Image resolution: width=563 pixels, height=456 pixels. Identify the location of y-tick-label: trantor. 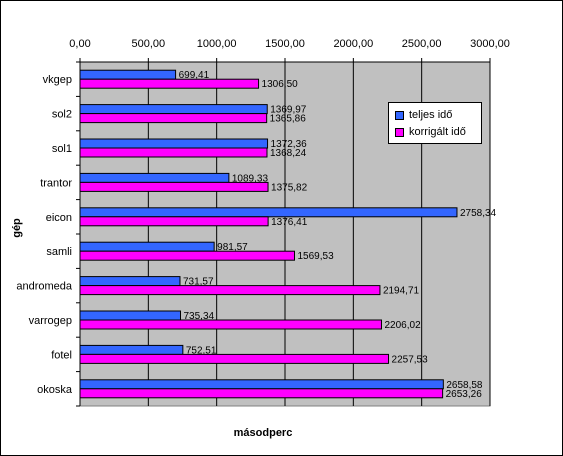
(56, 183).